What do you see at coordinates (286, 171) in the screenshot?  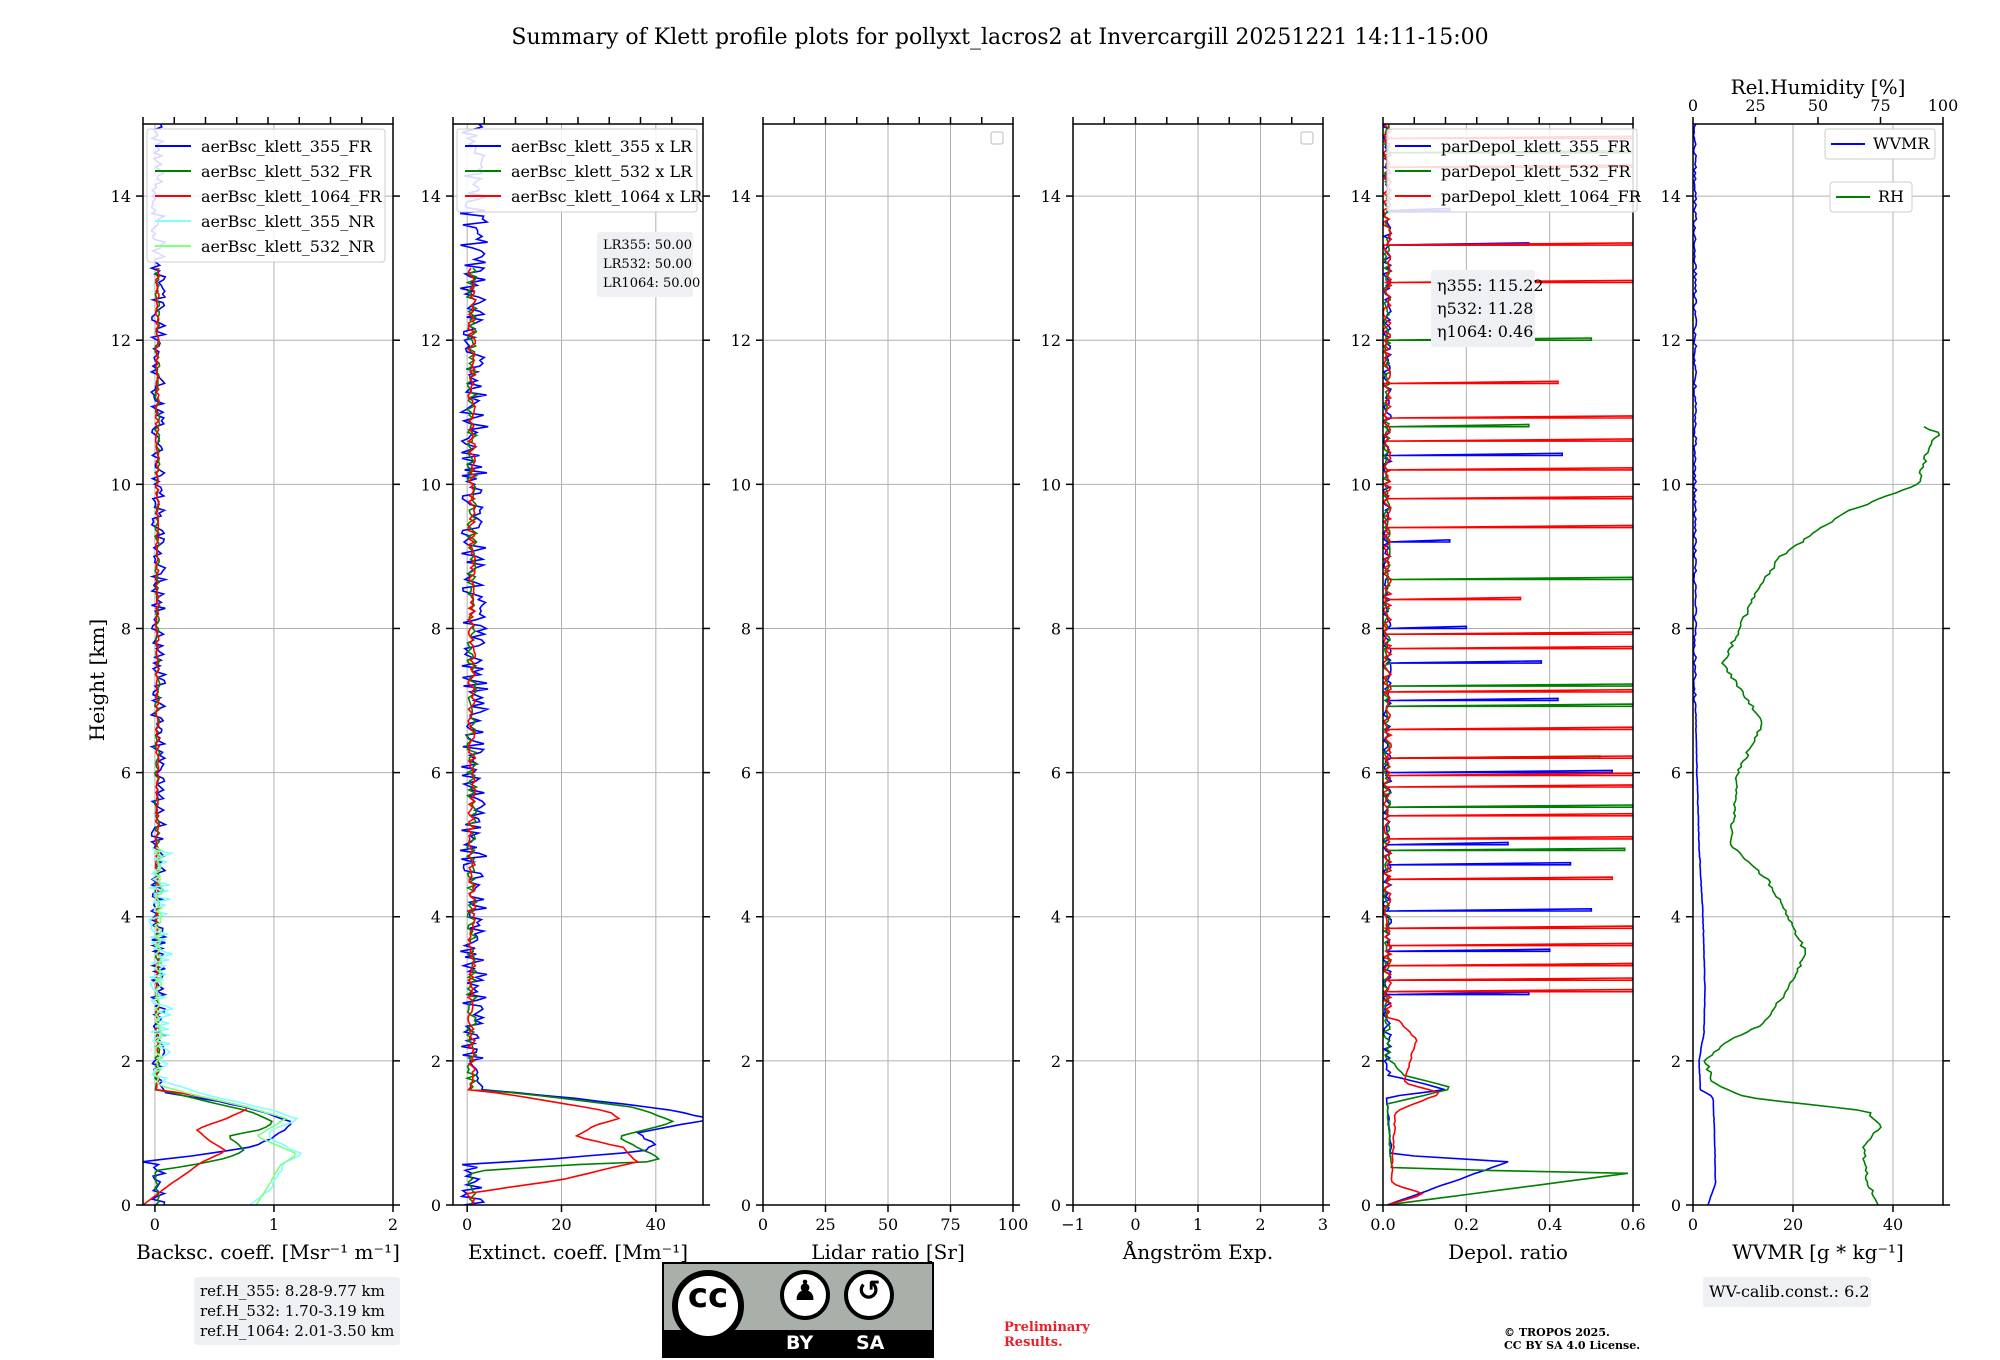 I see `legend-label: aerBsc_klett_532_FR` at bounding box center [286, 171].